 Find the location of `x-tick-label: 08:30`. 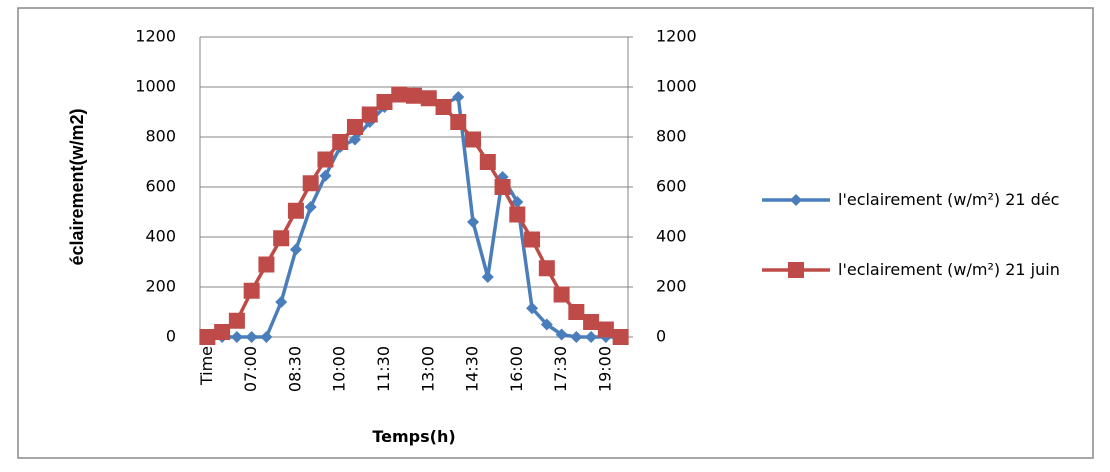

x-tick-label: 08:30 is located at coordinates (294, 369).